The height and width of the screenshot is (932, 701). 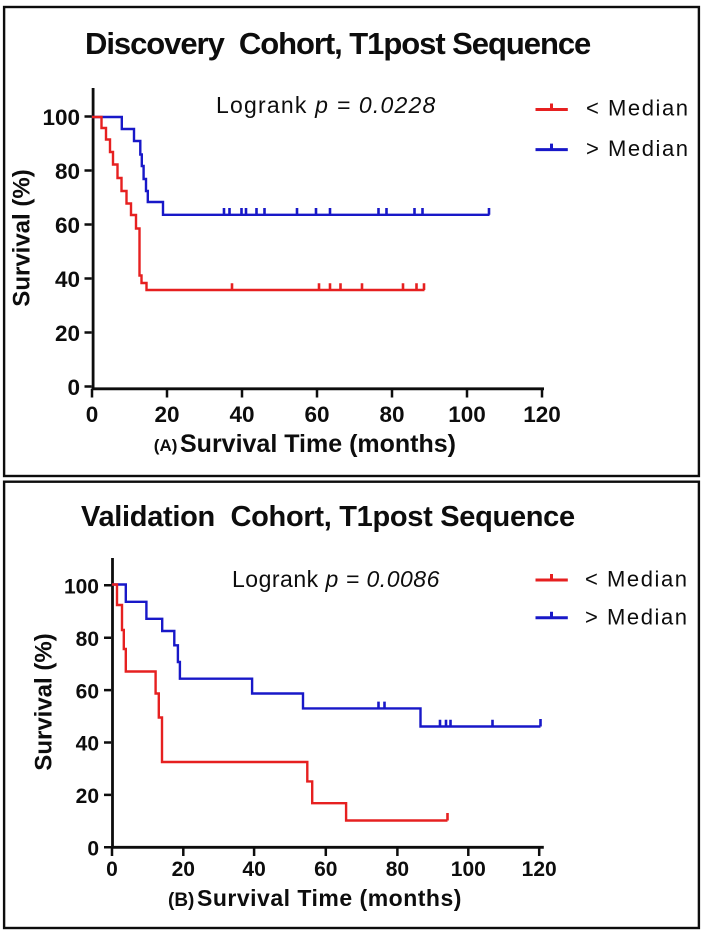 What do you see at coordinates (181, 900) in the screenshot?
I see `svg-text: (B)` at bounding box center [181, 900].